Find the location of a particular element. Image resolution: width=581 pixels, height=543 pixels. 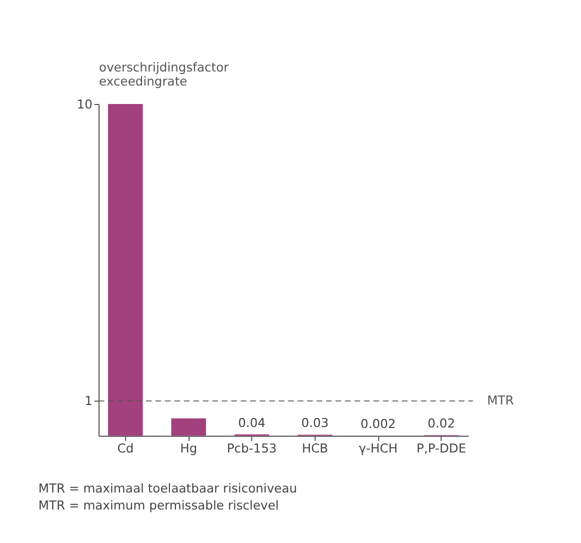

text: MTR = maximum permissable risclevel is located at coordinates (158, 505).